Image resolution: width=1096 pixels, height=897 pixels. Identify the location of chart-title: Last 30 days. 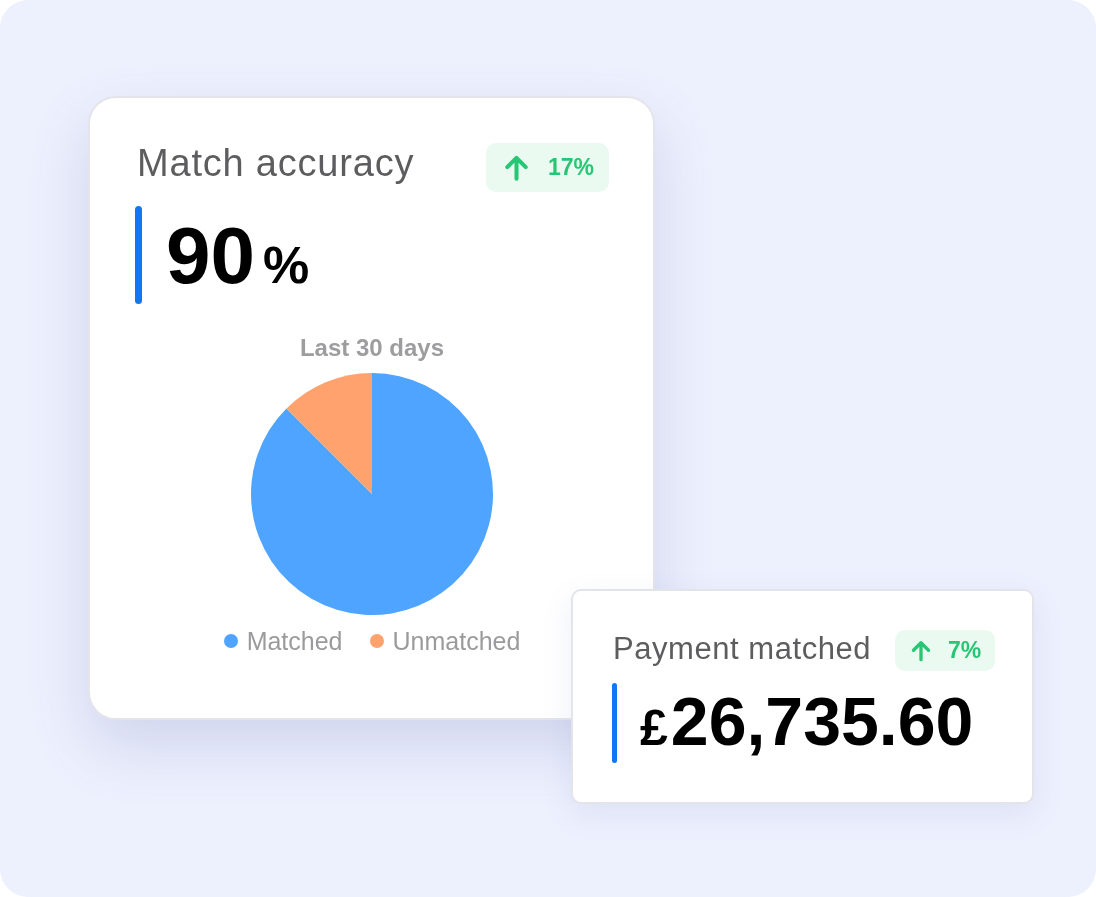
(372, 347).